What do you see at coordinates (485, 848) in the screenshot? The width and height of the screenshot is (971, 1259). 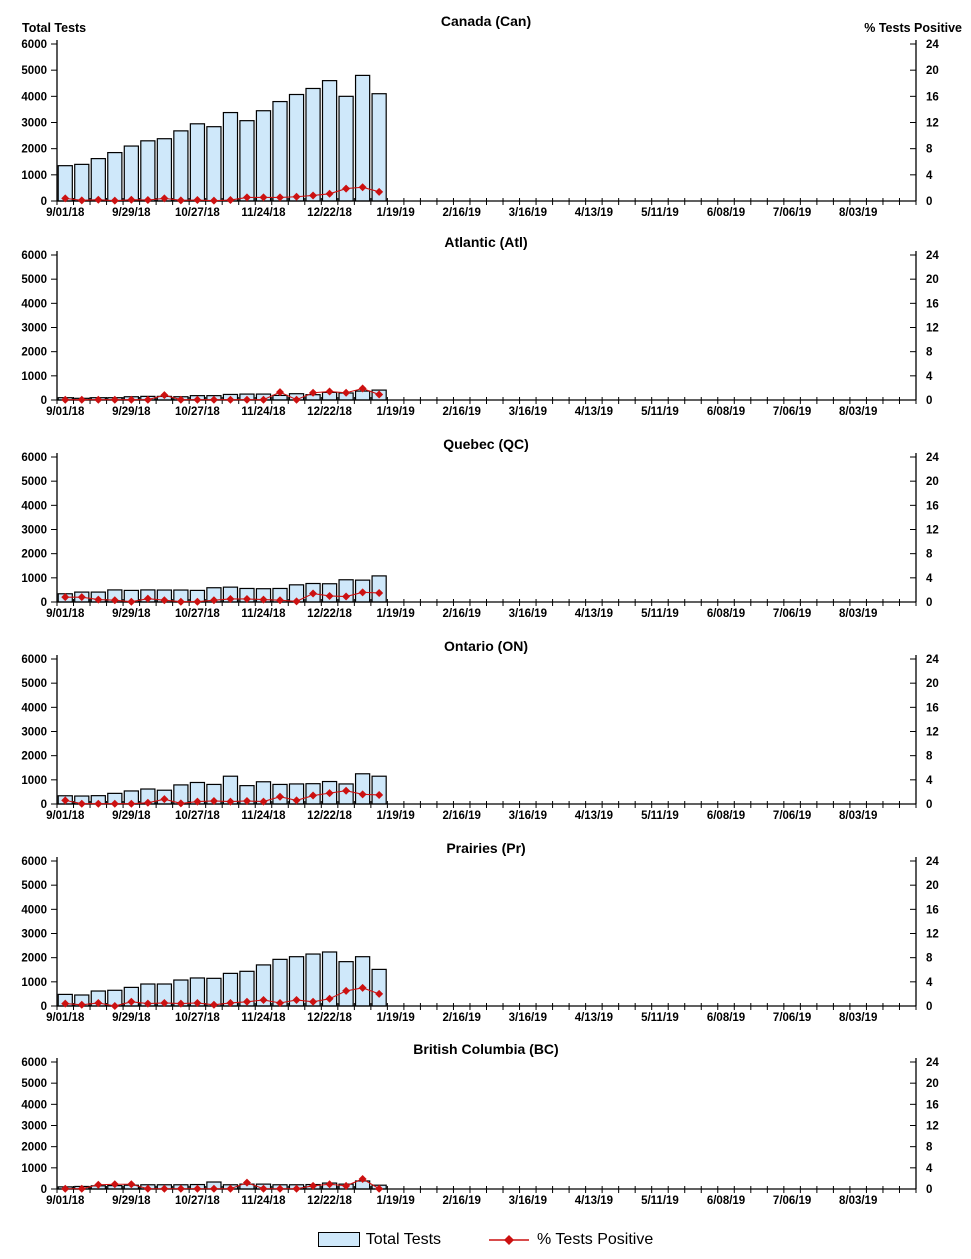 I see `chart-title: Prairies (Pr)` at bounding box center [485, 848].